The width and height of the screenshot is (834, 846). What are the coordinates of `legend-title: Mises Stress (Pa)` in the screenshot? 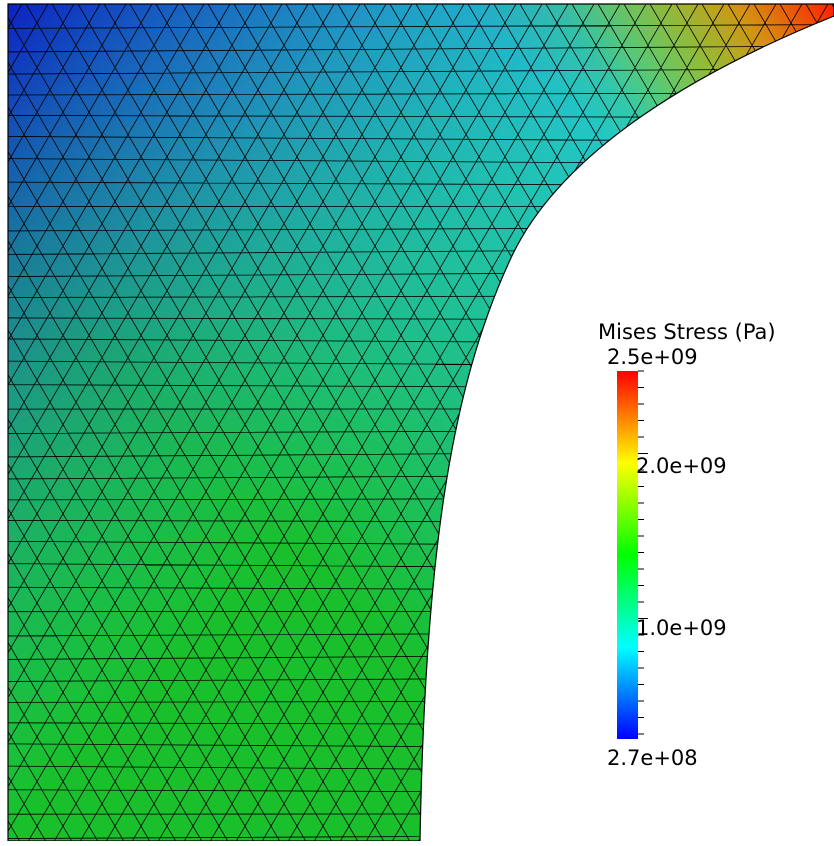 It's located at (687, 332).